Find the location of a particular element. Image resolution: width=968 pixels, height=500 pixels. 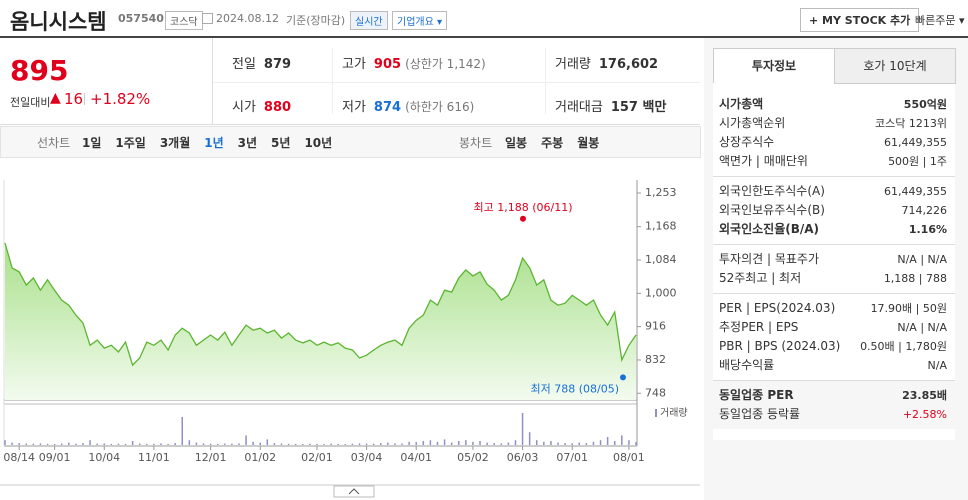

period-tab: 3개월 is located at coordinates (175, 143).